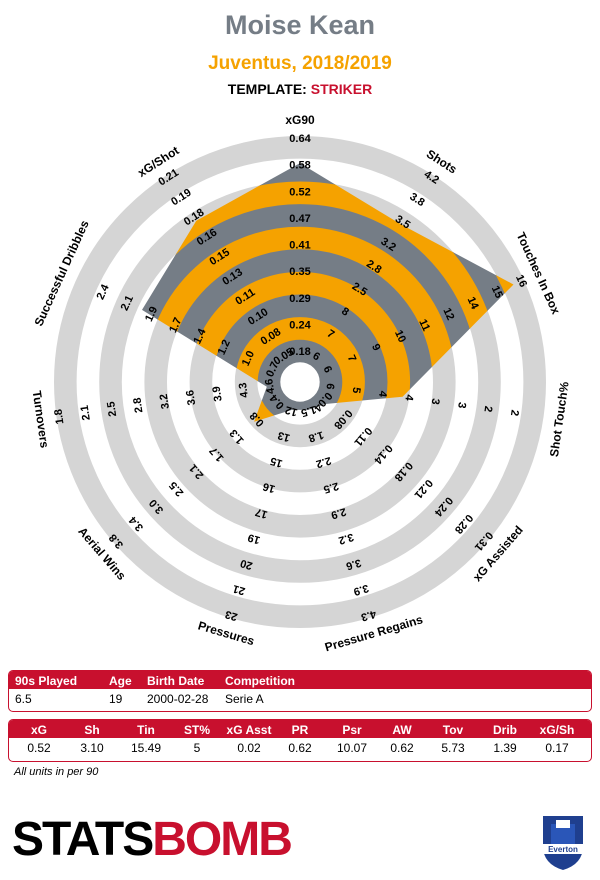  I want to click on tick-label: 5, so click(356, 390).